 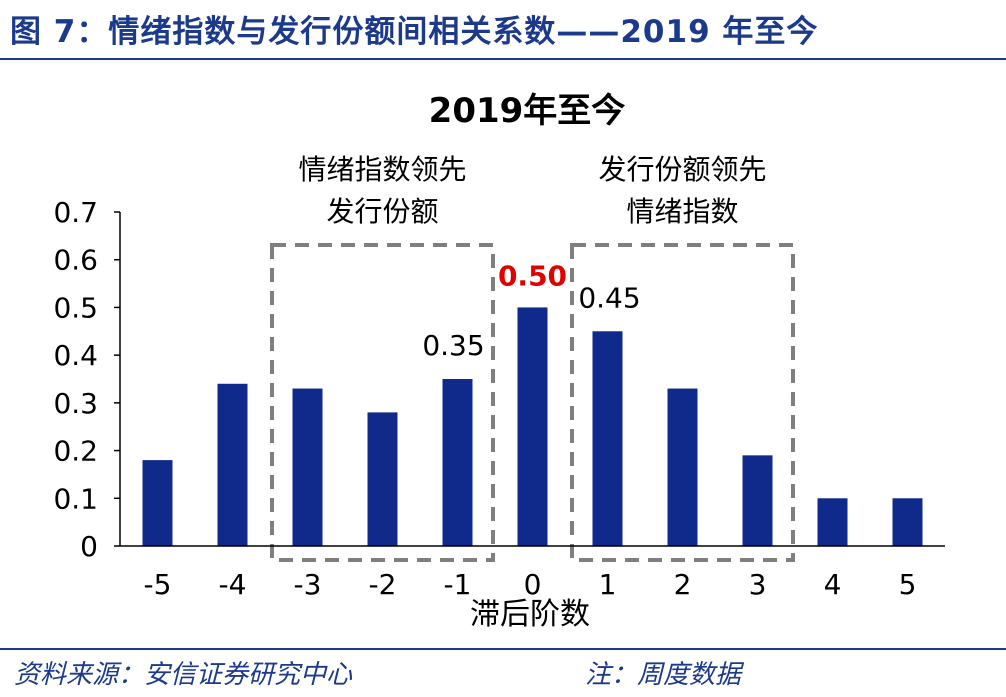 What do you see at coordinates (414, 32) in the screenshot?
I see `figure-title: 图 7：情绪指数与发行份额间相关系数——2019 年至今` at bounding box center [414, 32].